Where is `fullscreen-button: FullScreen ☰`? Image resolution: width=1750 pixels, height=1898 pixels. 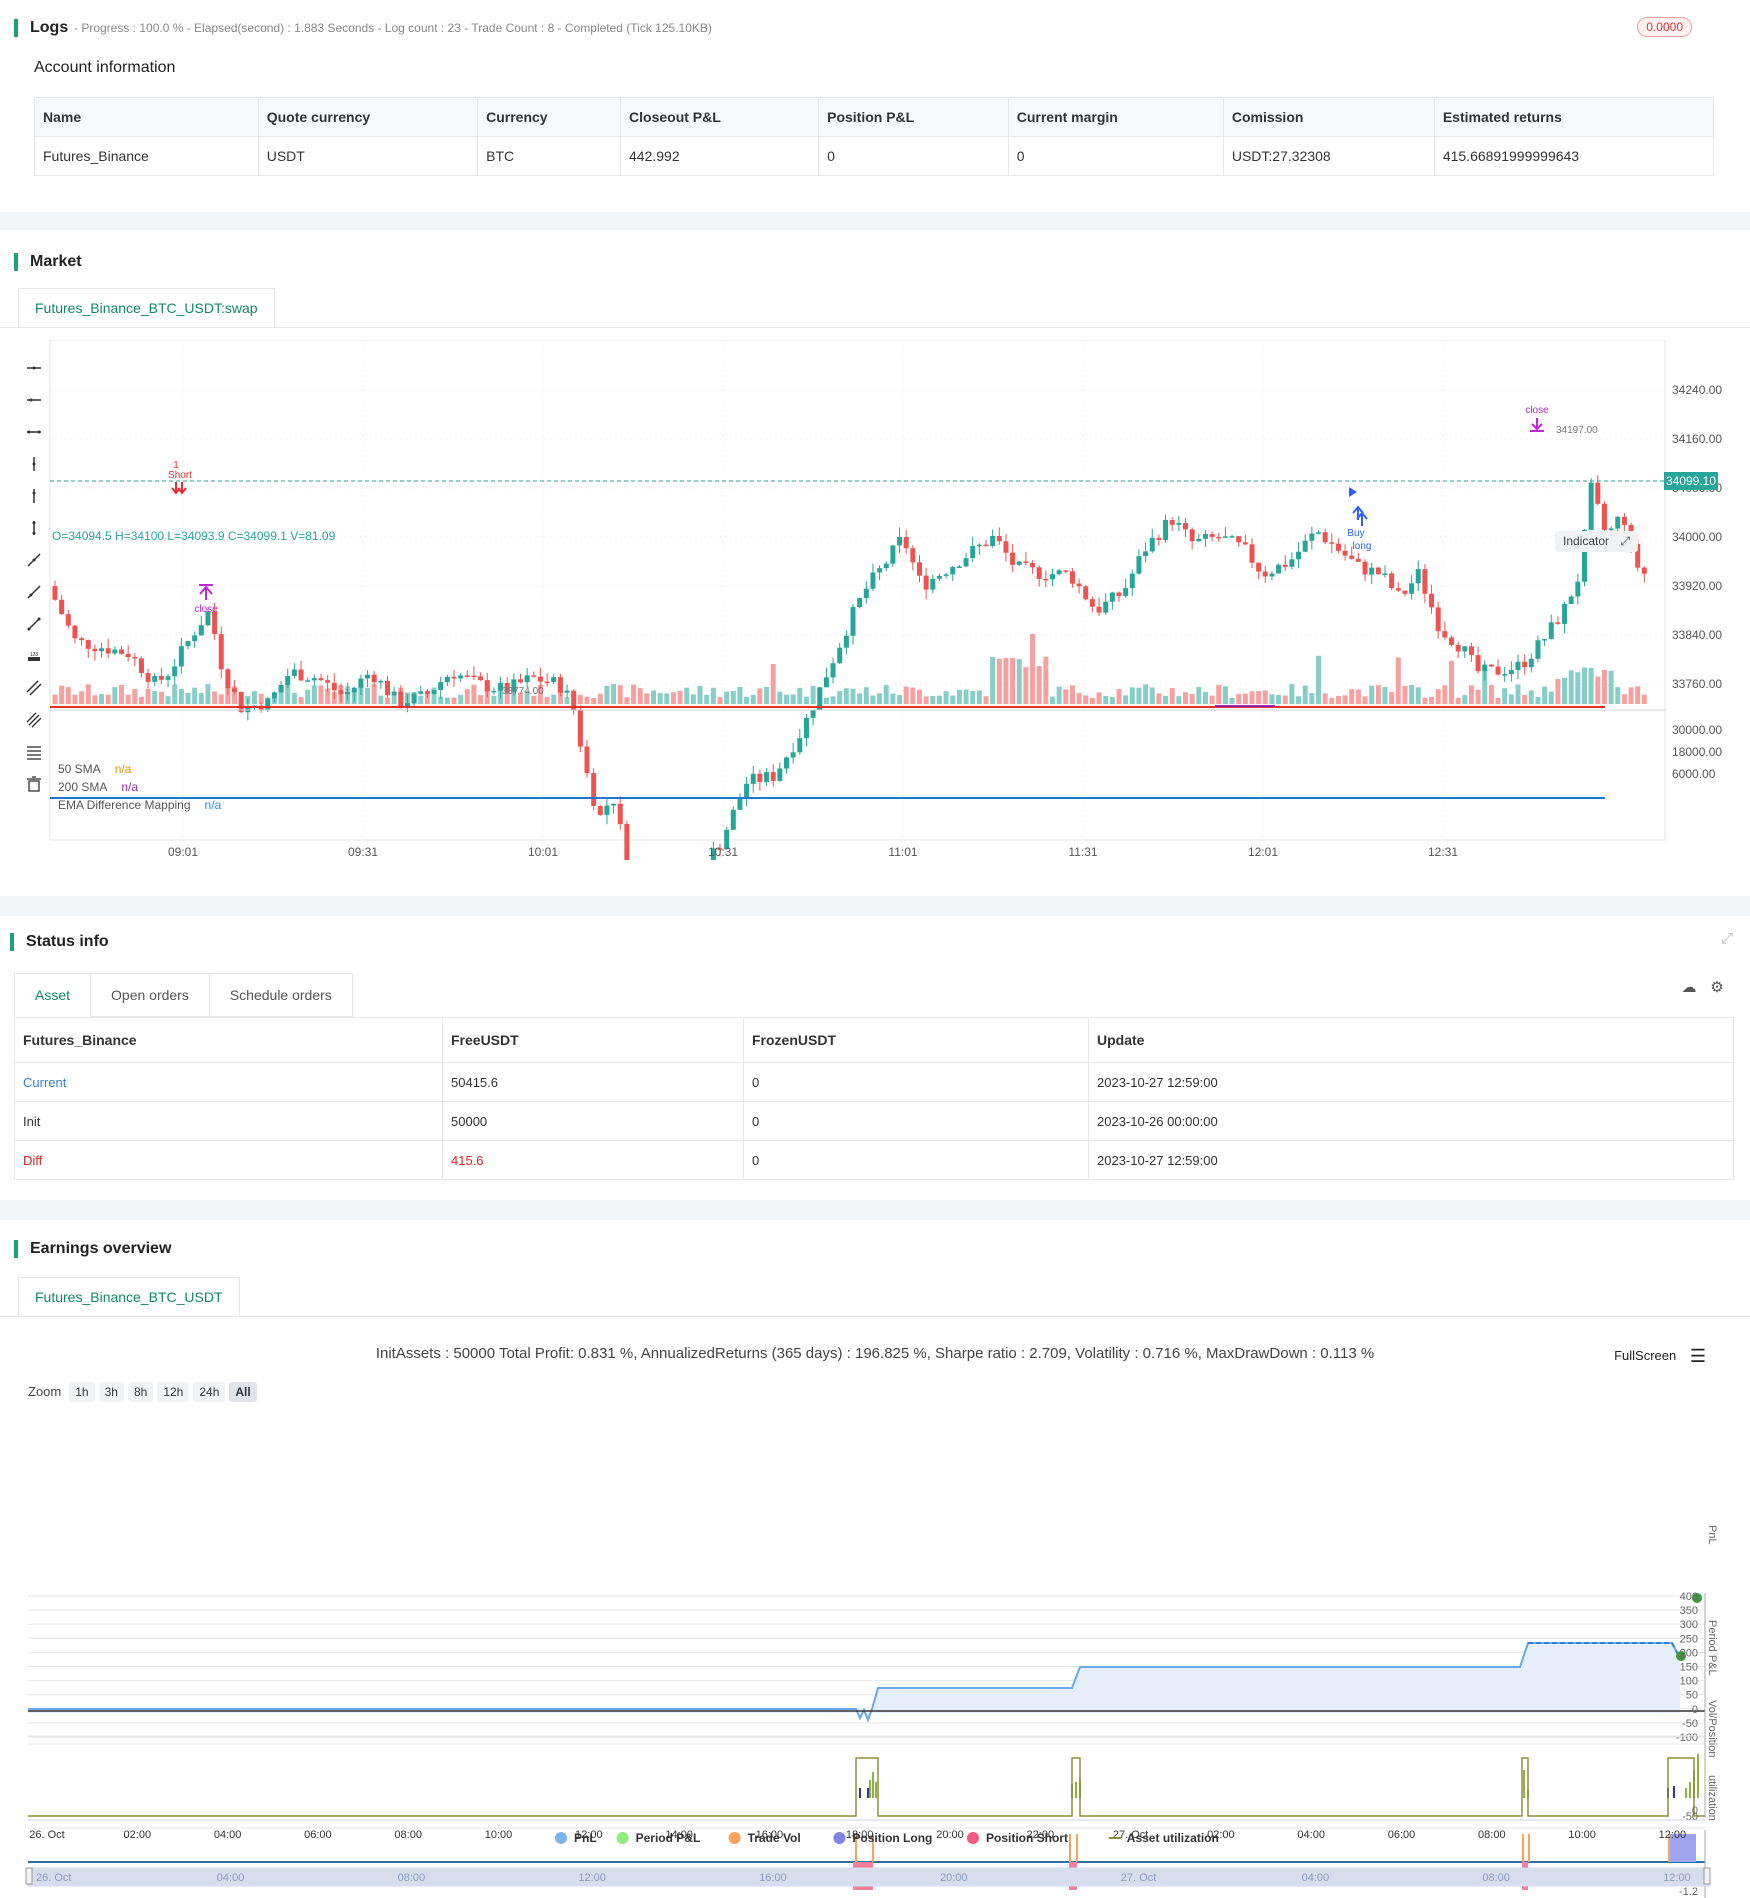 fullscreen-button: FullScreen ☰ is located at coordinates (1660, 1356).